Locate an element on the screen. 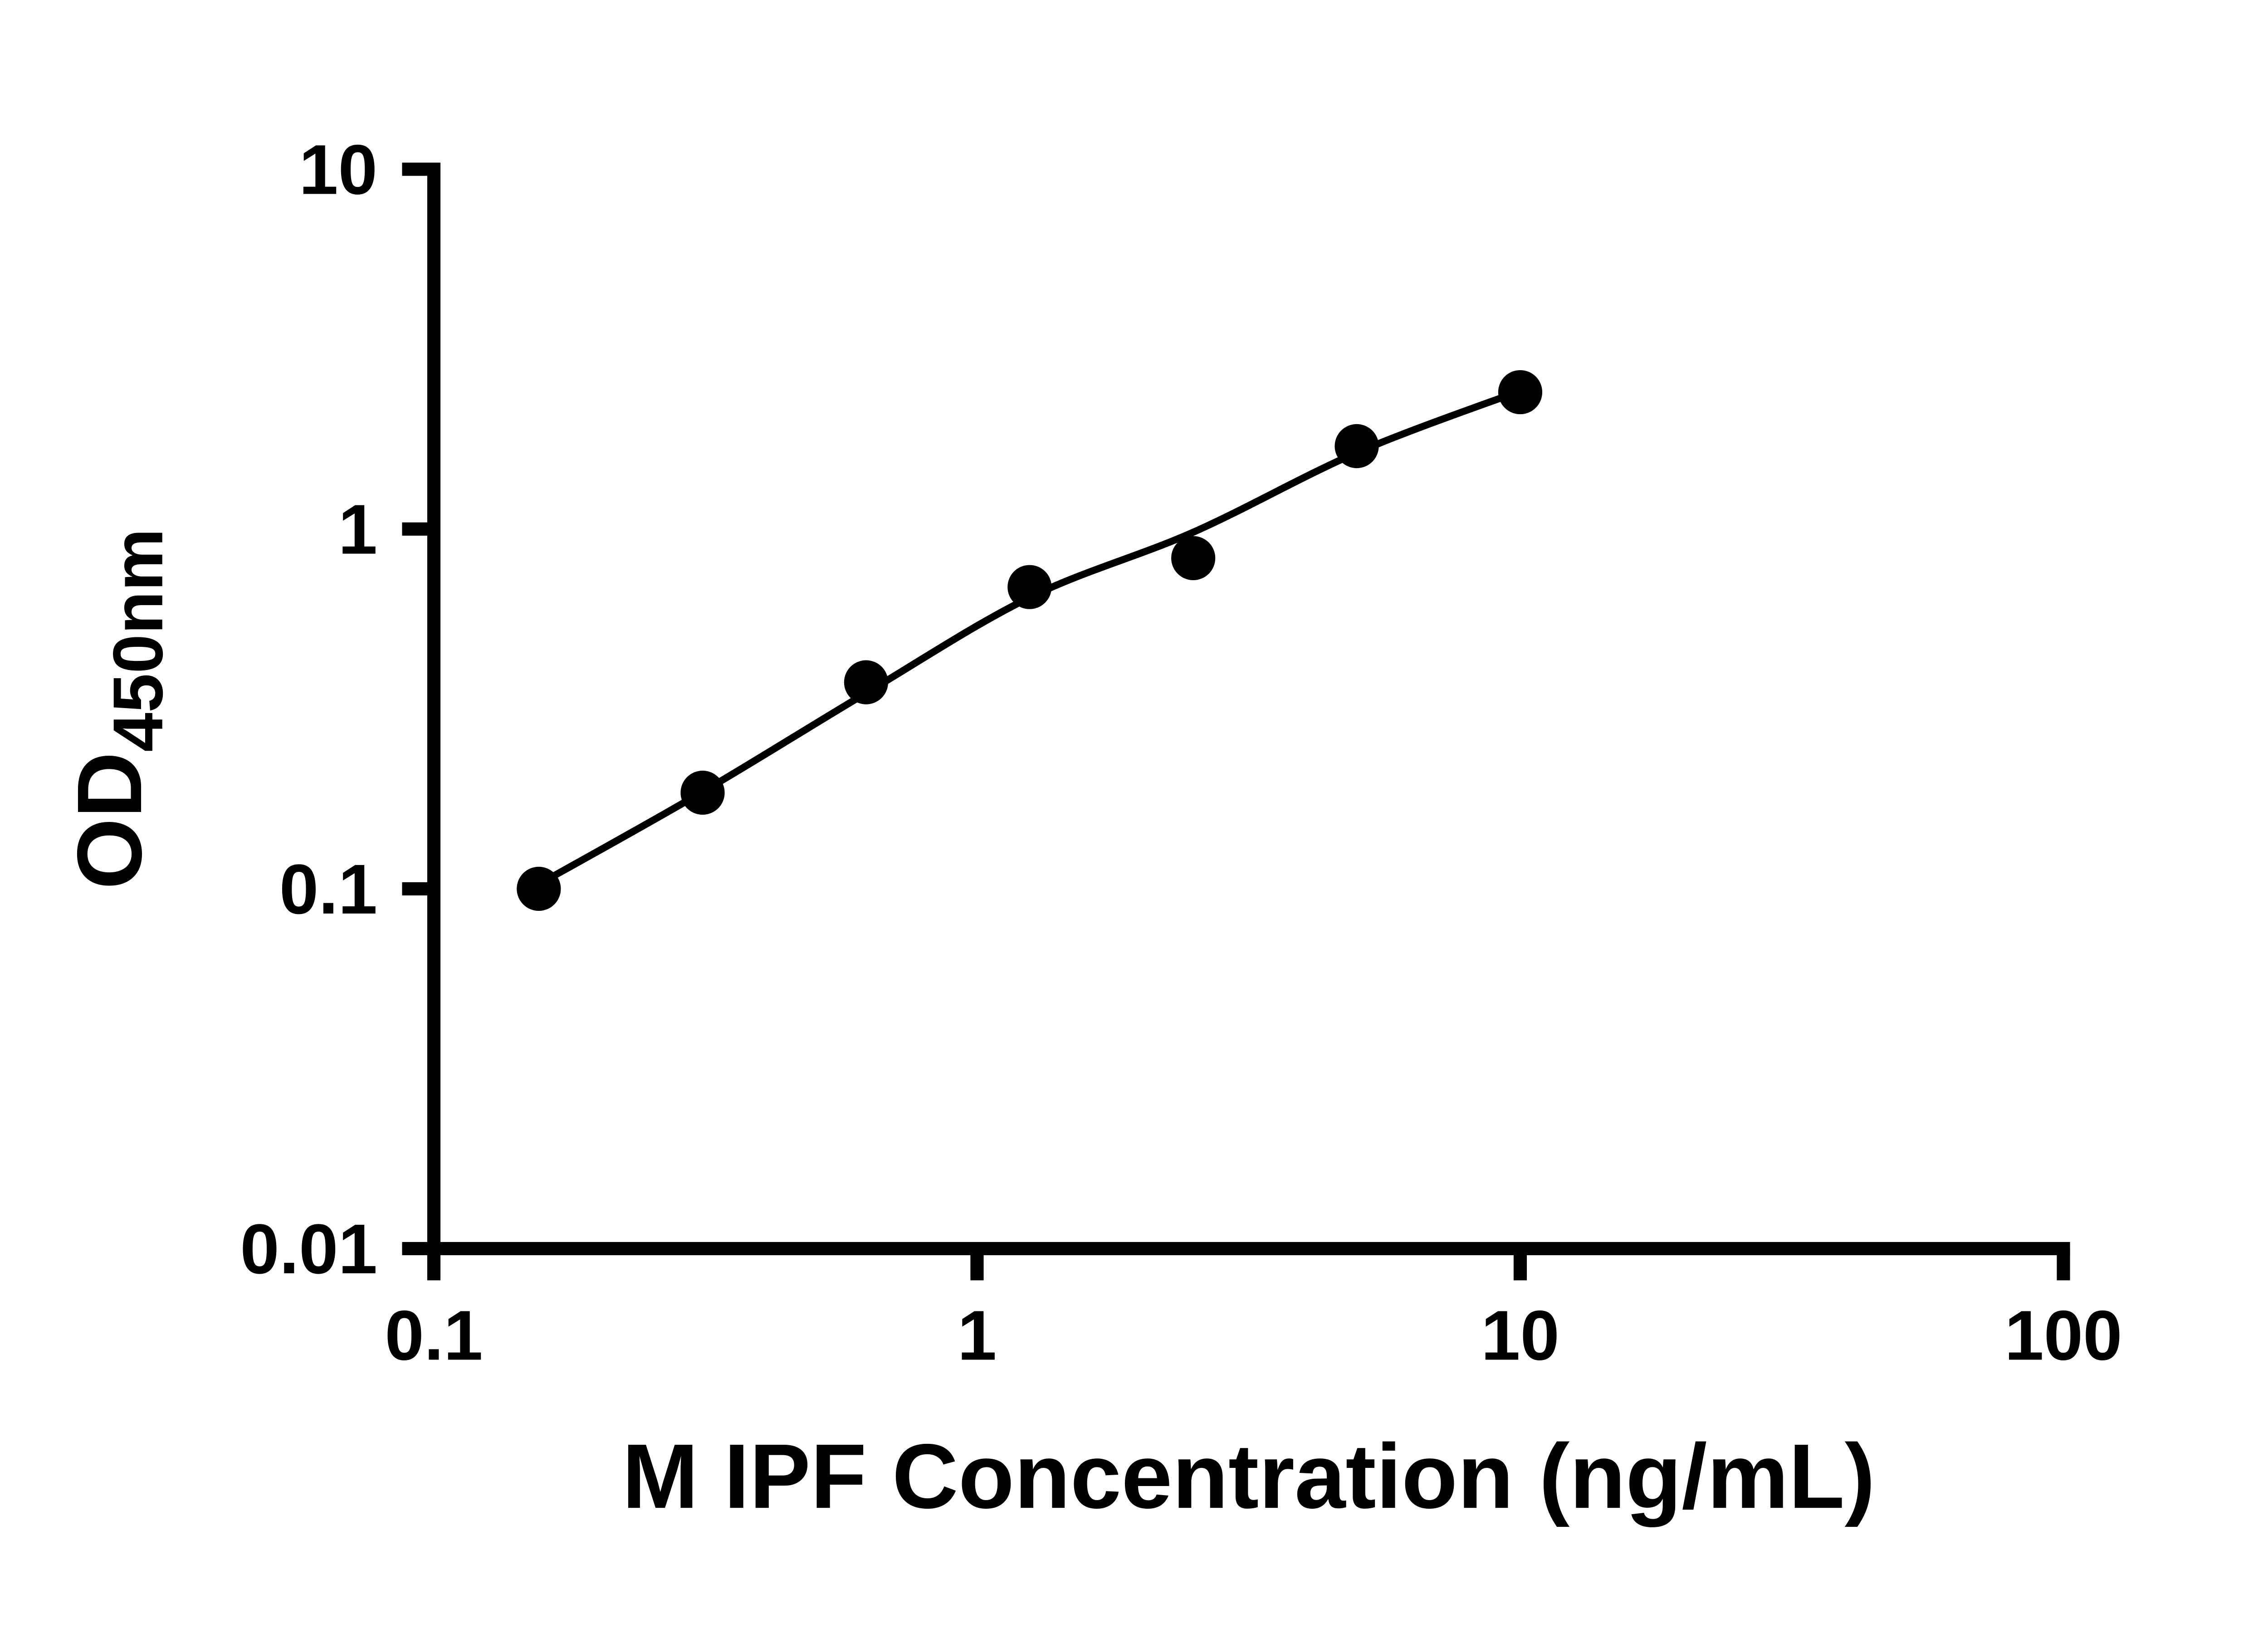  y-tick-label: 1 is located at coordinates (358, 529).